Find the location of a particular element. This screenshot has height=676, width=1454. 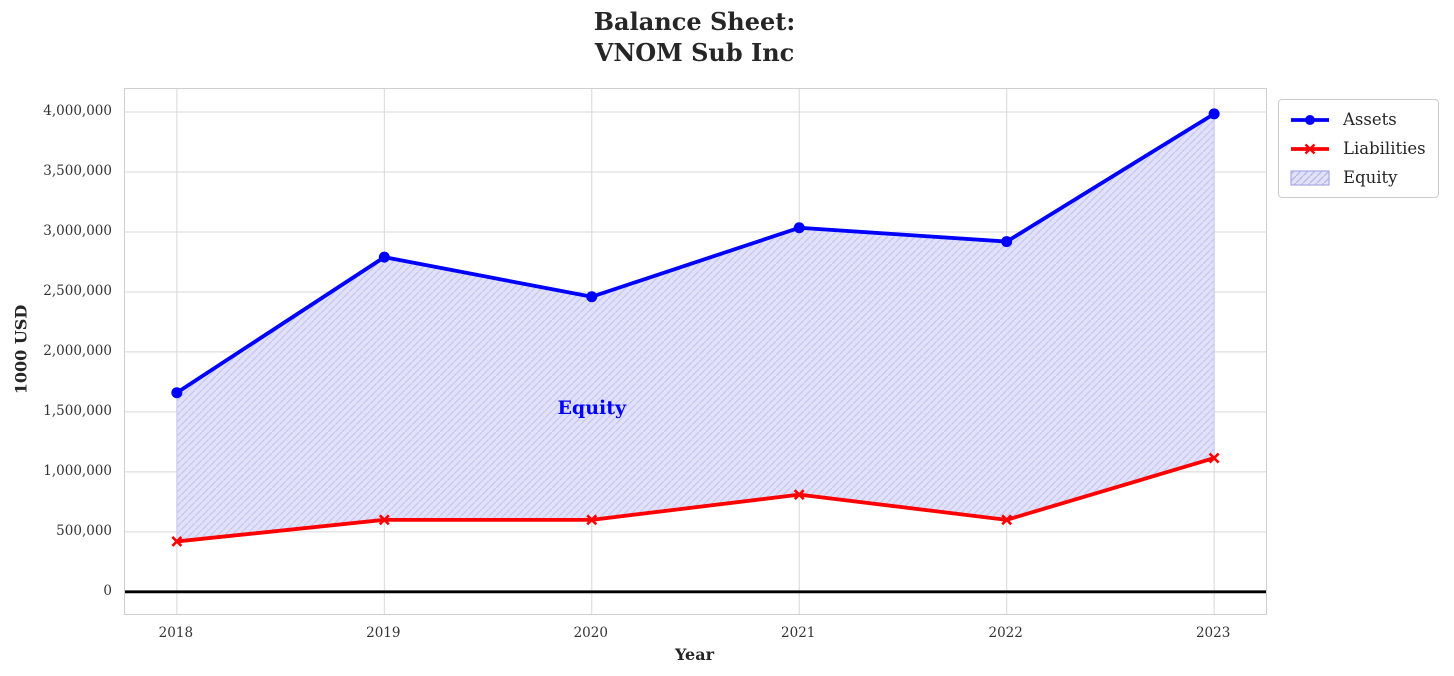

y-tick-label: 500,000 is located at coordinates (84, 530).